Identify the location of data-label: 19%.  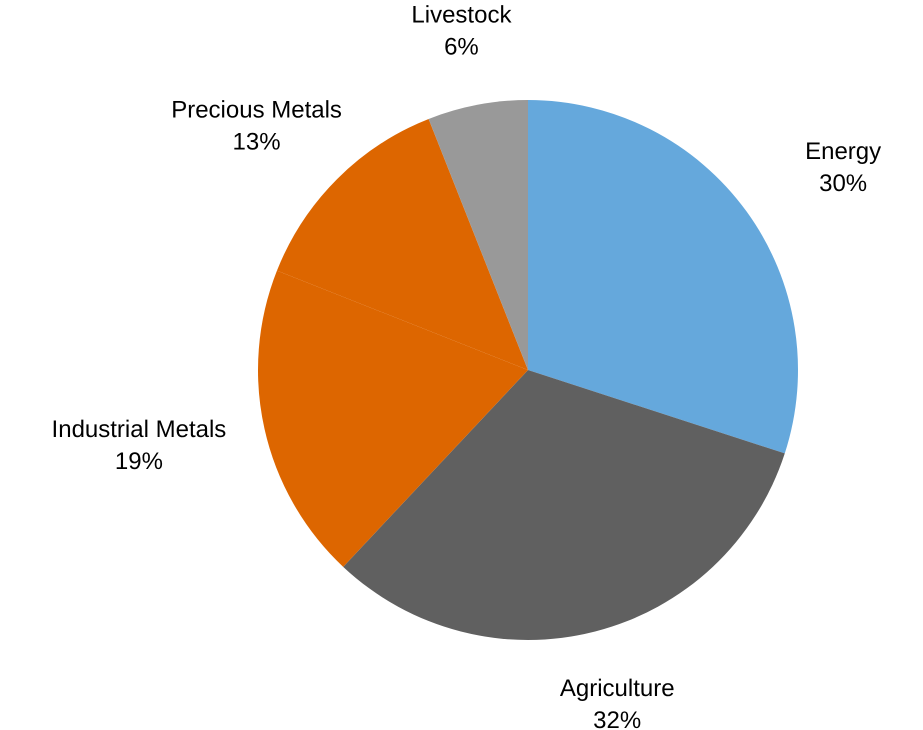
(138, 461).